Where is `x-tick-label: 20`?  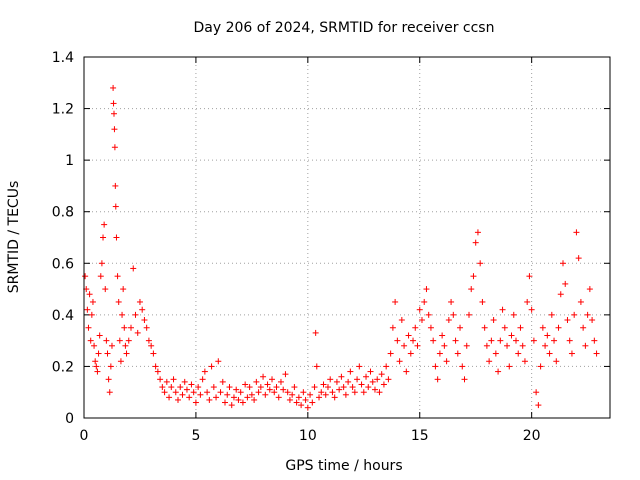 x-tick-label: 20 is located at coordinates (532, 436).